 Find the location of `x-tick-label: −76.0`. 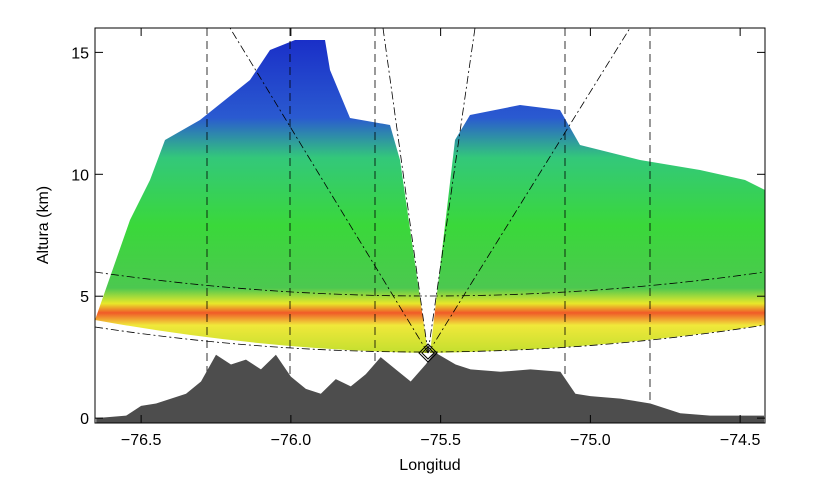

x-tick-label: −76.0 is located at coordinates (291, 440).